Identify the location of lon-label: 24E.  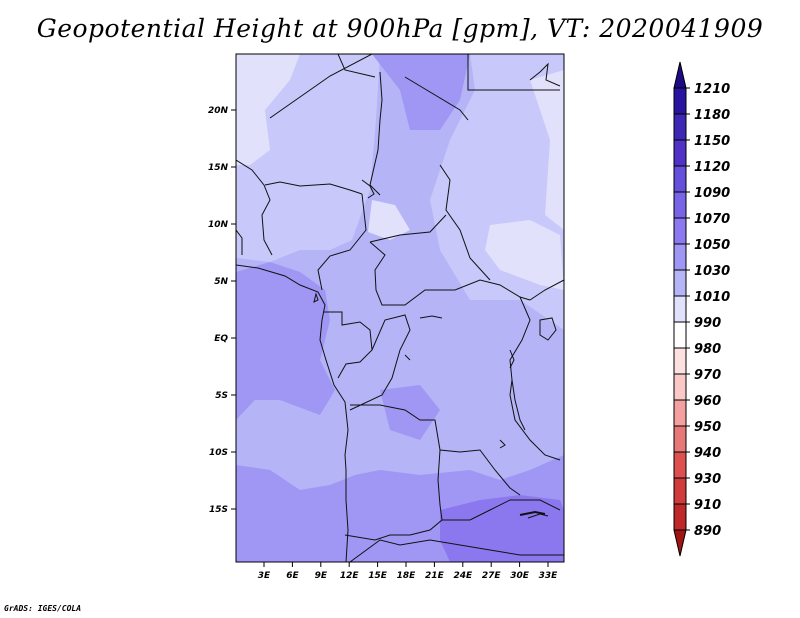
(463, 576).